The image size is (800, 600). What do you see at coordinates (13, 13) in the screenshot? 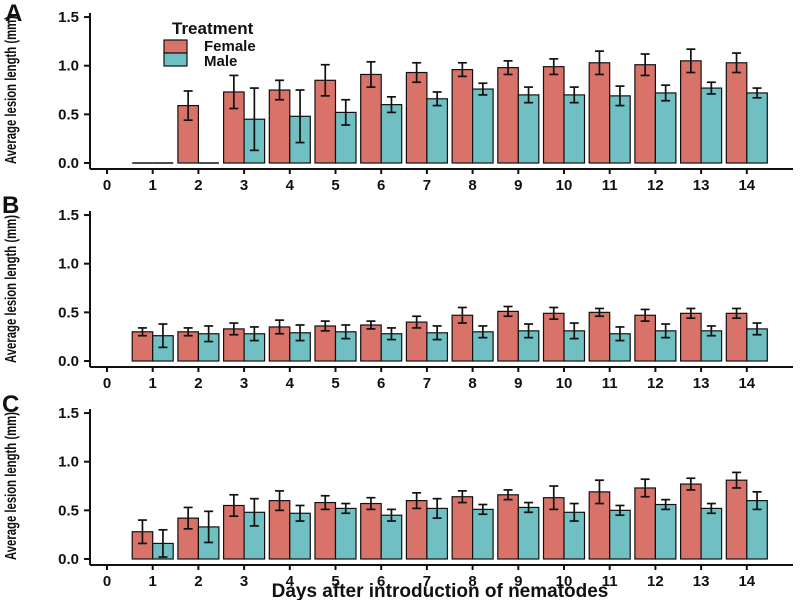
I see `panel-label-a: A` at bounding box center [13, 13].